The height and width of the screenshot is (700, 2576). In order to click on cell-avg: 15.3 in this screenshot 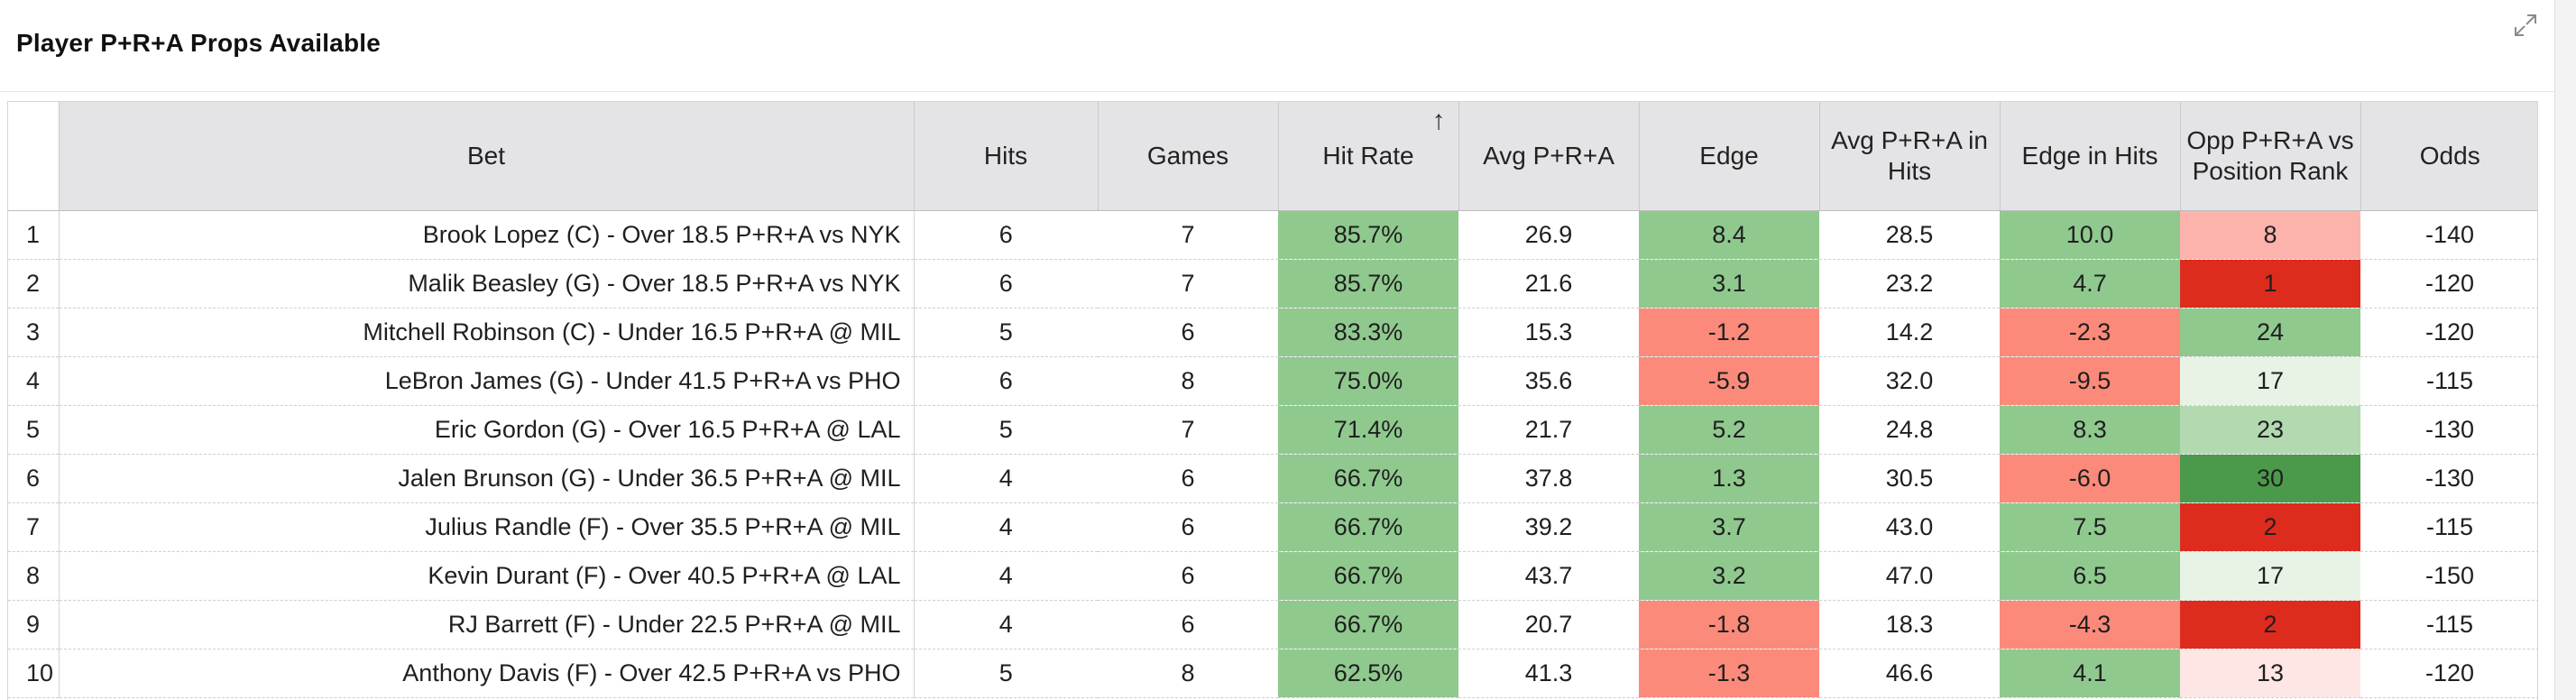, I will do `click(1549, 332)`.